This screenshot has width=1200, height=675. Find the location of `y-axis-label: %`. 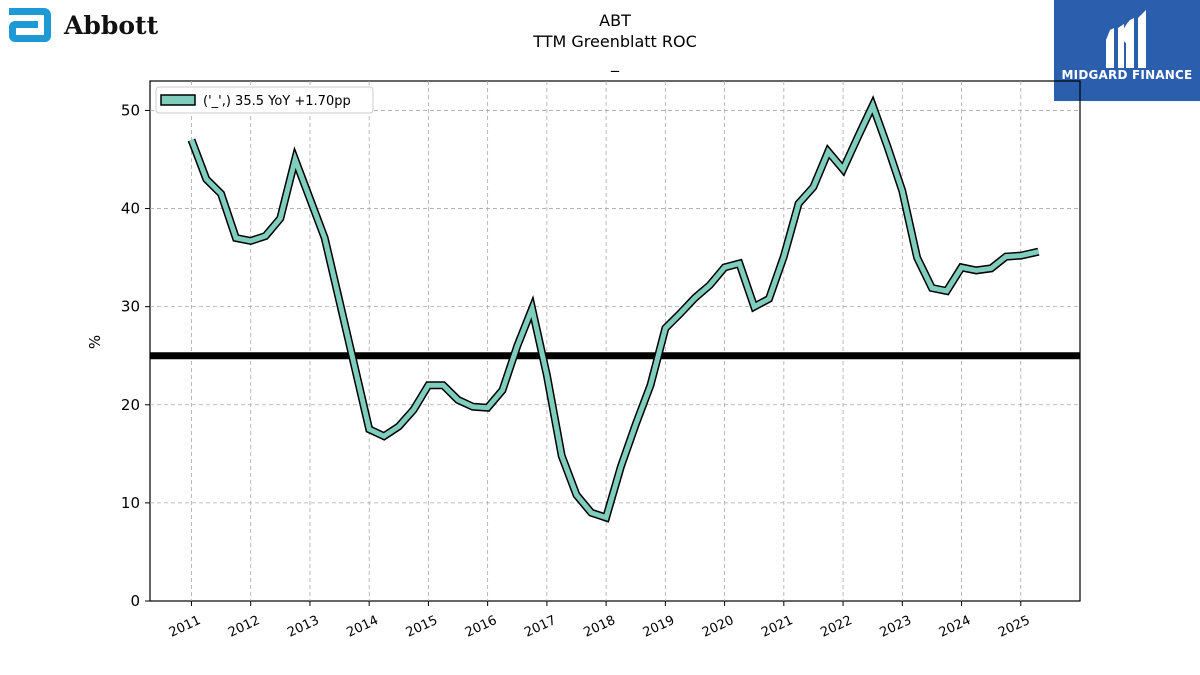

y-axis-label: % is located at coordinates (95, 342).